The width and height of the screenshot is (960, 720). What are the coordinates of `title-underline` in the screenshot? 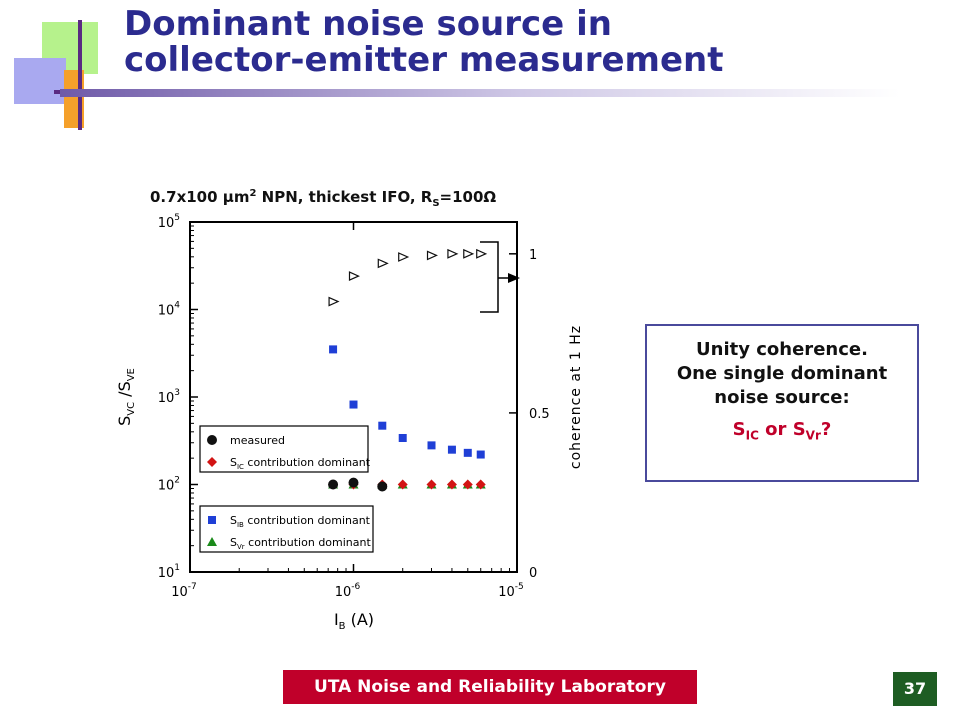 It's located at (480, 93).